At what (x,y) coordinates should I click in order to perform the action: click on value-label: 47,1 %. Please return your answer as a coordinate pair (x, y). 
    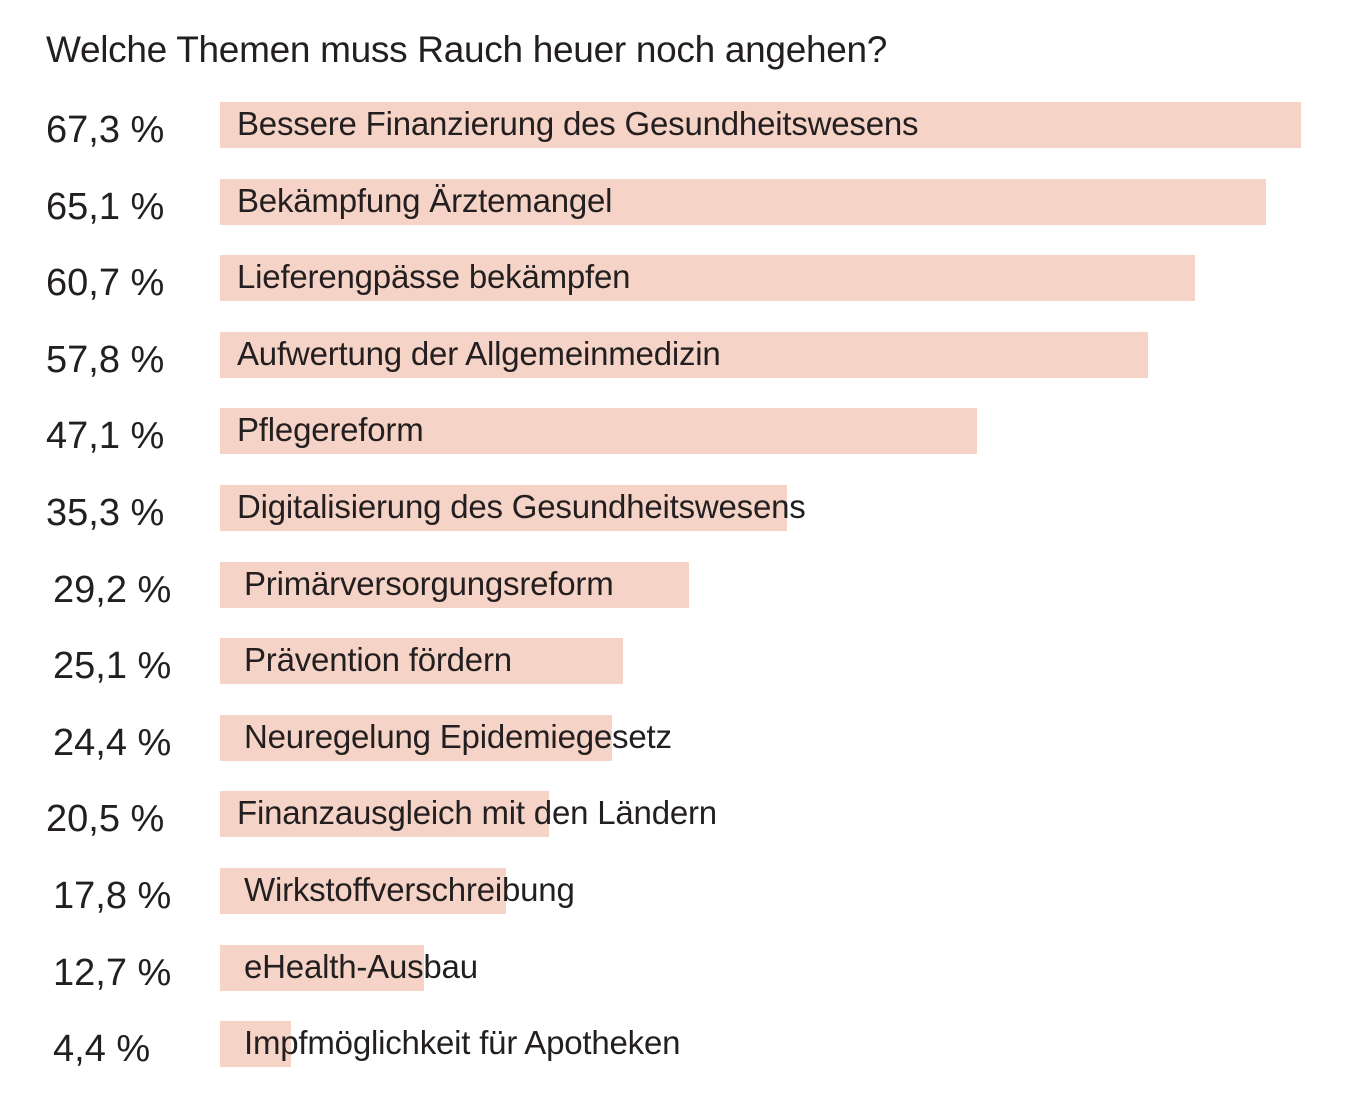
    Looking at the image, I should click on (105, 436).